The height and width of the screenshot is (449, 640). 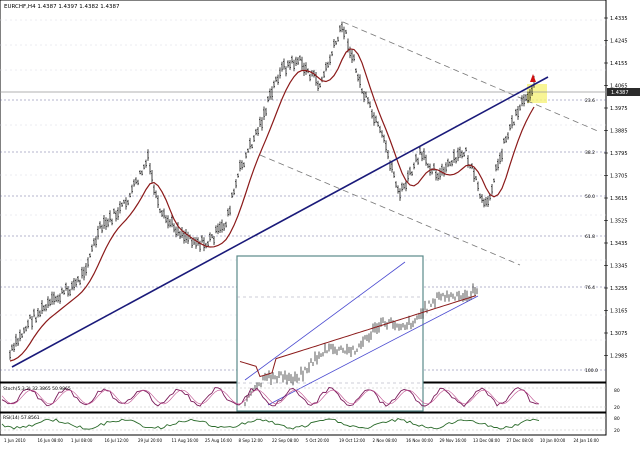 I want to click on fib-level-label: 76.4, so click(x=590, y=288).